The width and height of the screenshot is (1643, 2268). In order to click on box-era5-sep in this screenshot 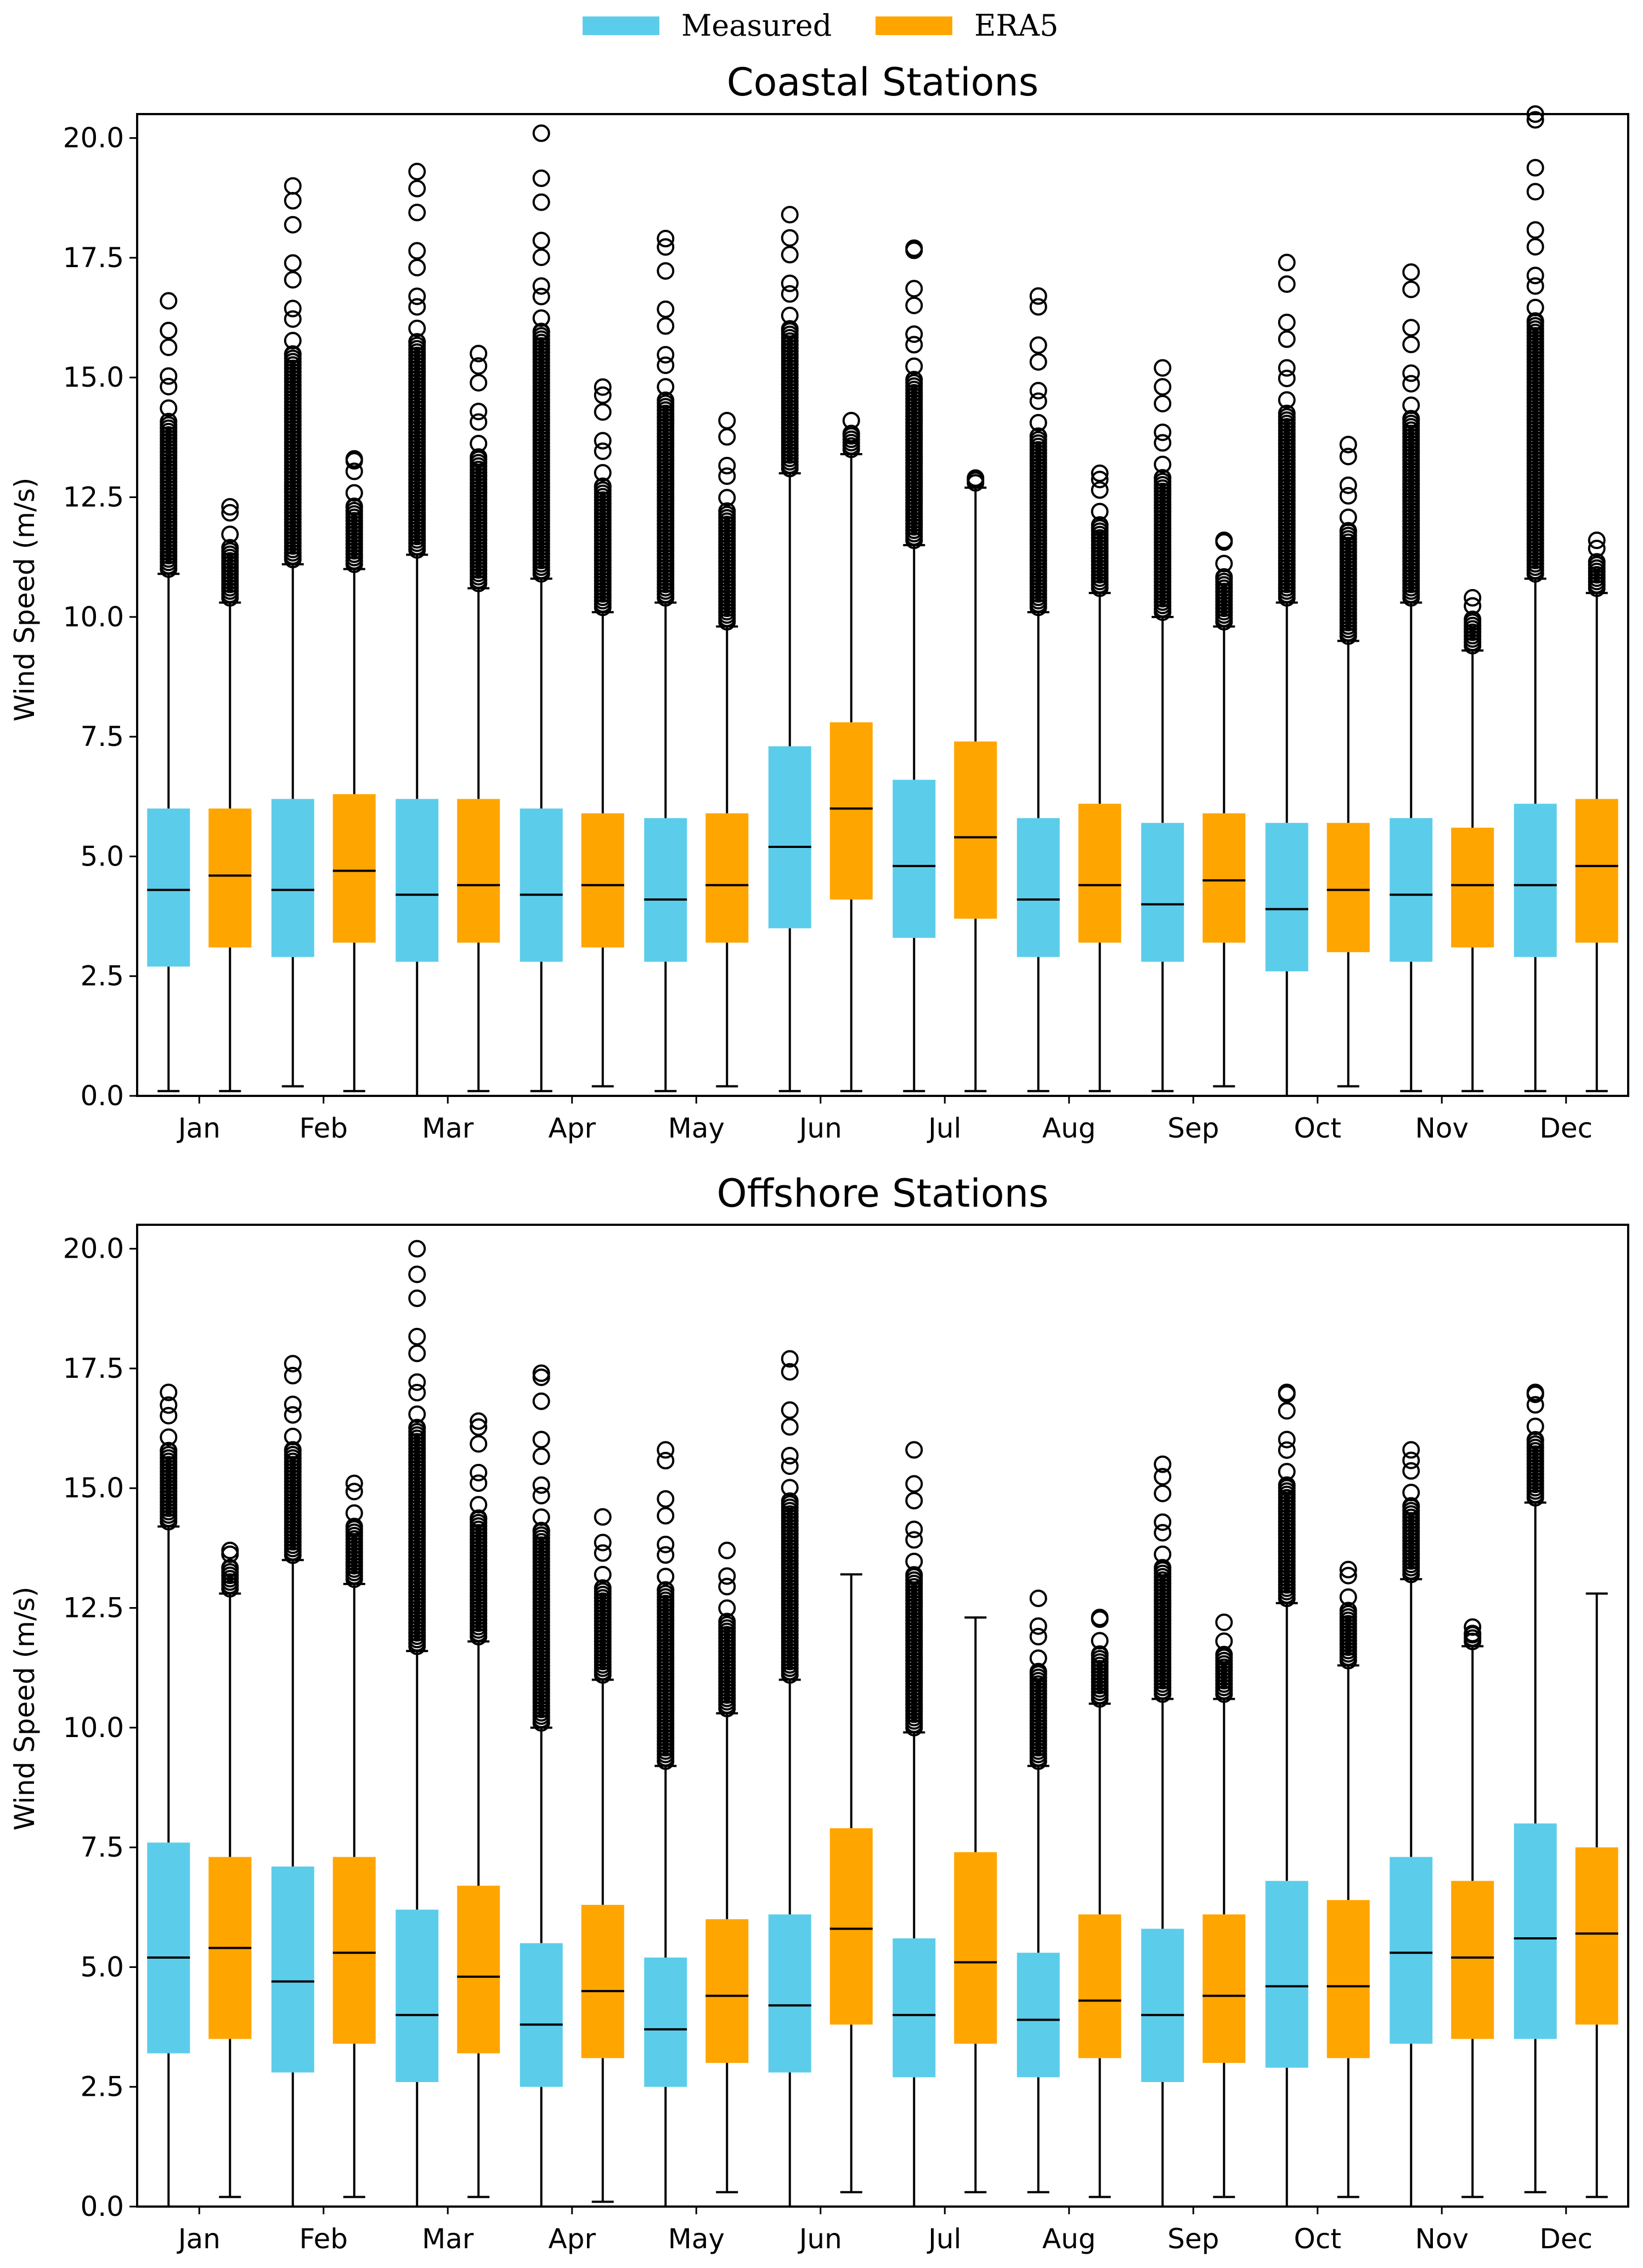, I will do `click(1224, 809)`.